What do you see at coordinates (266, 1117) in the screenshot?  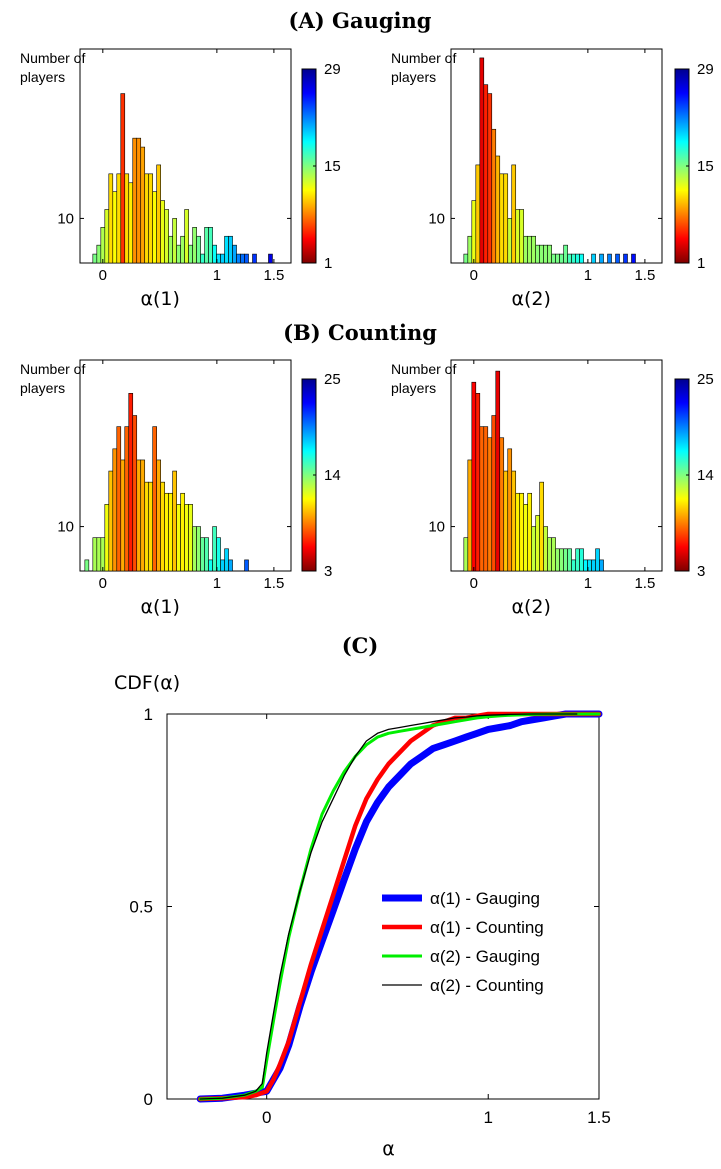 I see `x-tick-label: 0` at bounding box center [266, 1117].